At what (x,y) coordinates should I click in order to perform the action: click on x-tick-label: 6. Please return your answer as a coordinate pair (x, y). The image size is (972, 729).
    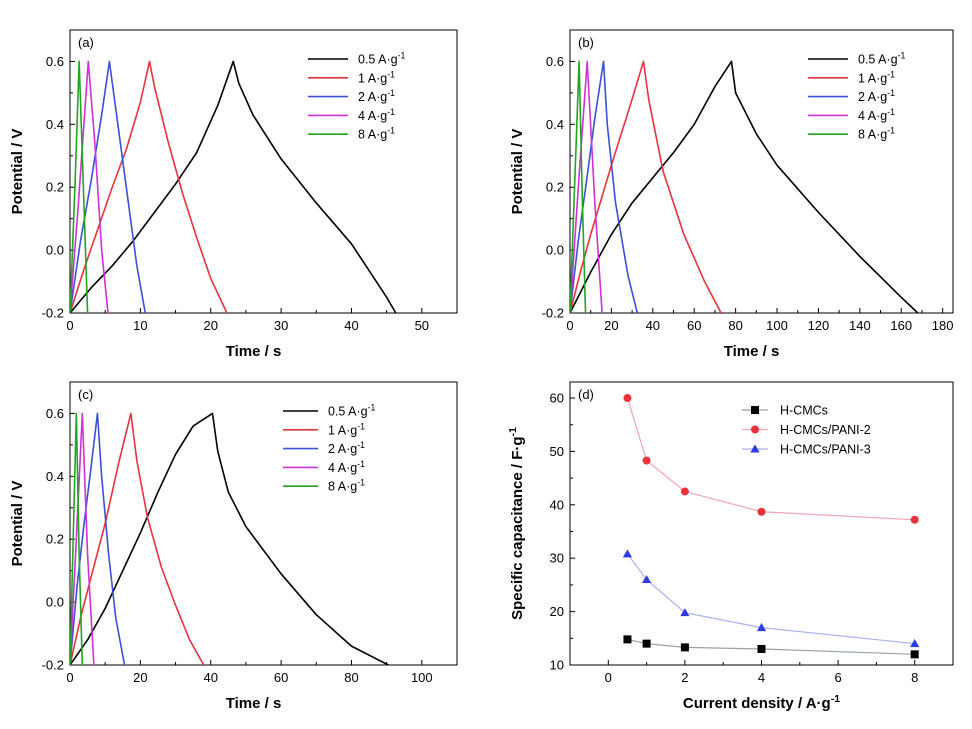
    Looking at the image, I should click on (837, 677).